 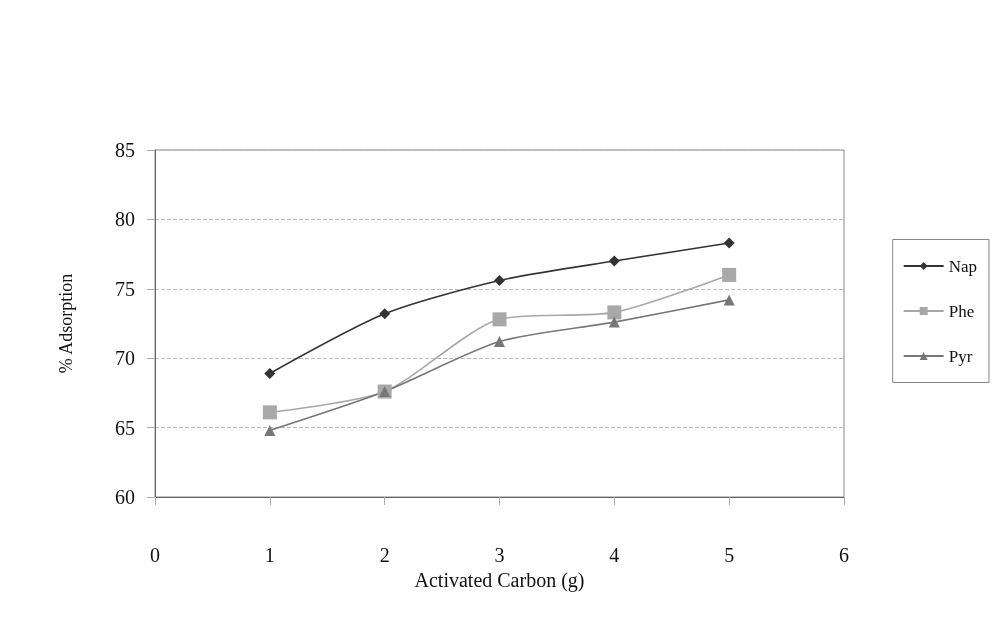 What do you see at coordinates (155, 555) in the screenshot?
I see `x-tick-label: 0` at bounding box center [155, 555].